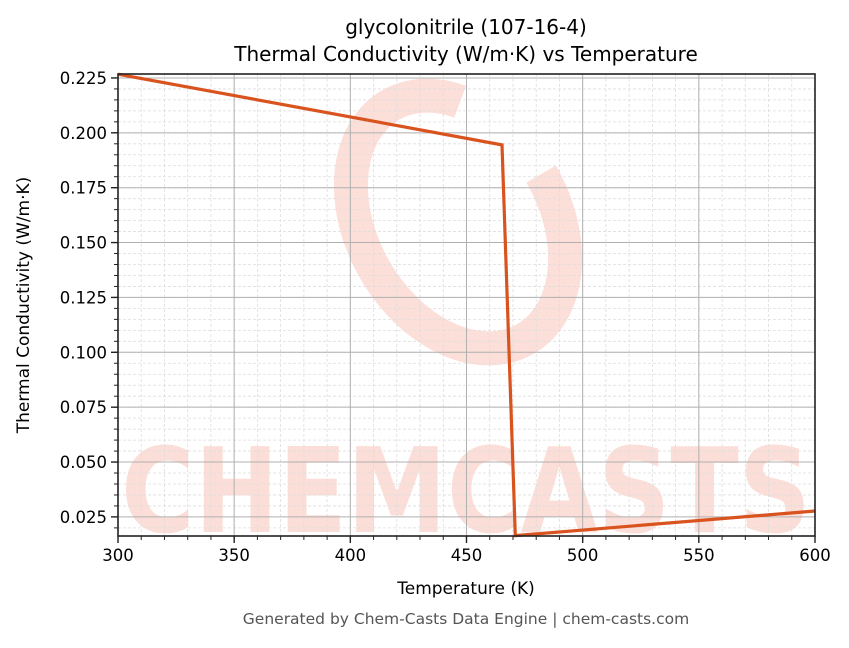  I want to click on x-tick-label: 300, so click(118, 555).